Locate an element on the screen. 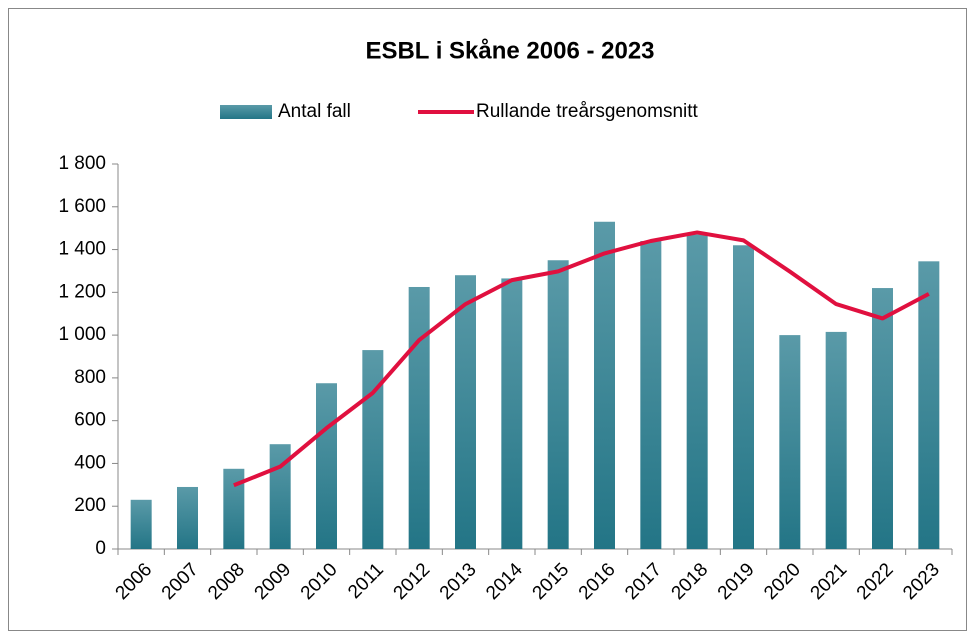 Image resolution: width=976 pixels, height=637 pixels. y-tick-label: 1 600 is located at coordinates (82, 206).